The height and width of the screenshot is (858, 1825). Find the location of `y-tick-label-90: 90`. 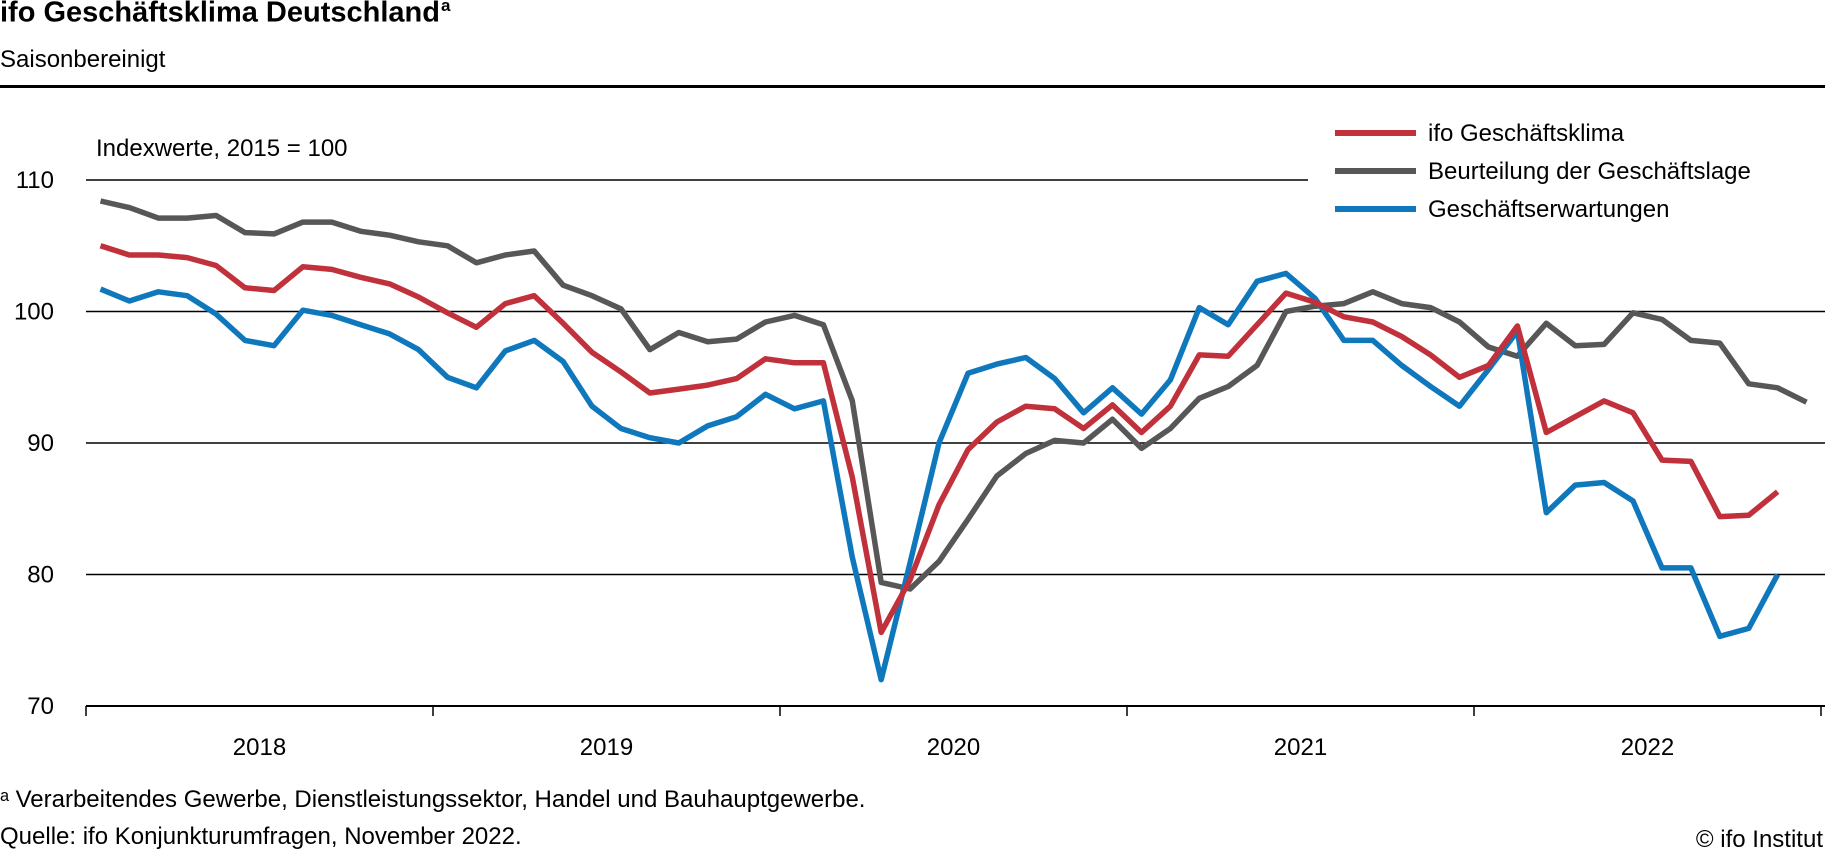

y-tick-label-90: 90 is located at coordinates (40, 443).